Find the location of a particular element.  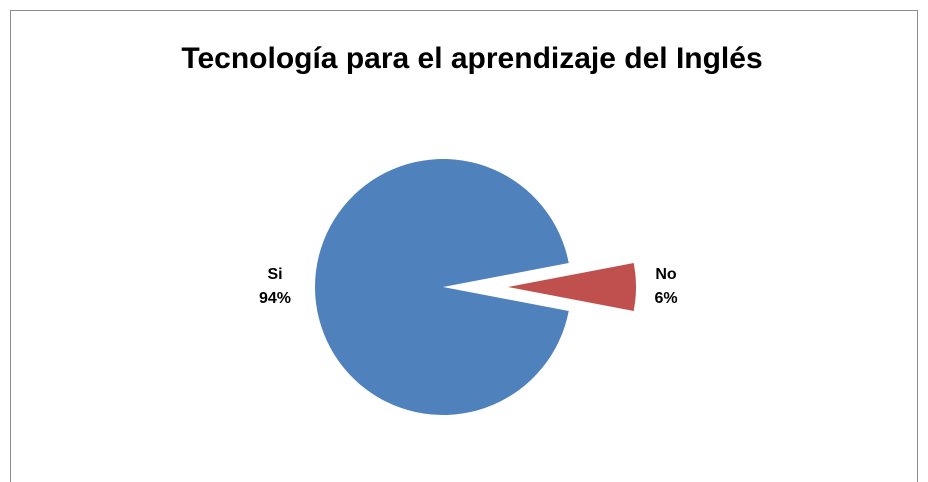

slice-value-label: 6% is located at coordinates (665, 298).